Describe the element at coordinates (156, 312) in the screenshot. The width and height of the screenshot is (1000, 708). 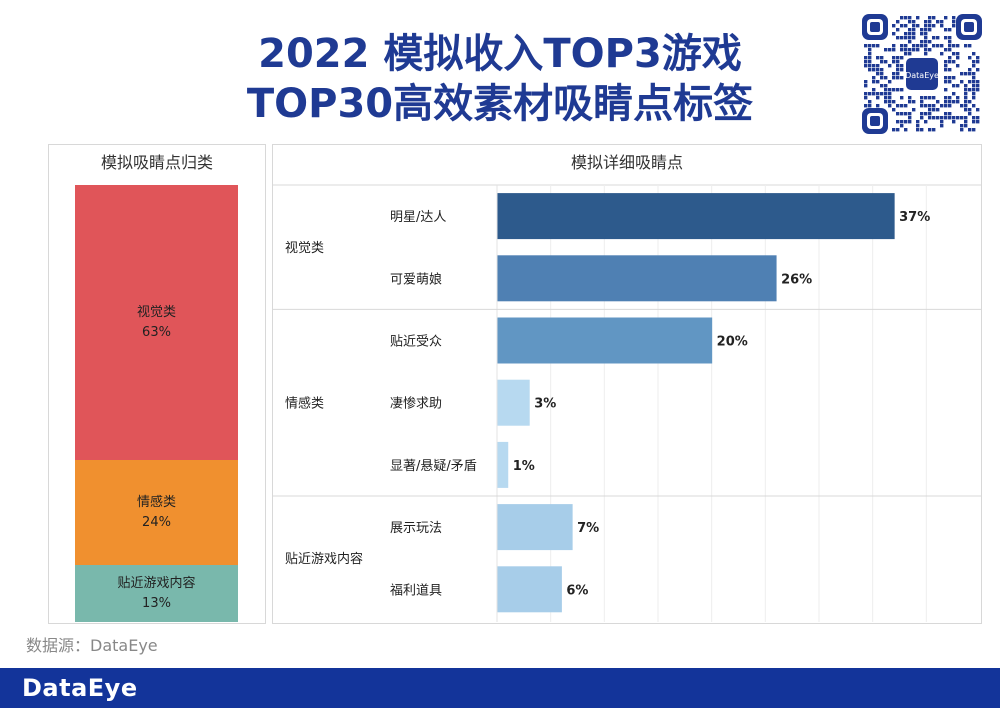
I see `segment-visual-label: 视觉类` at that location.